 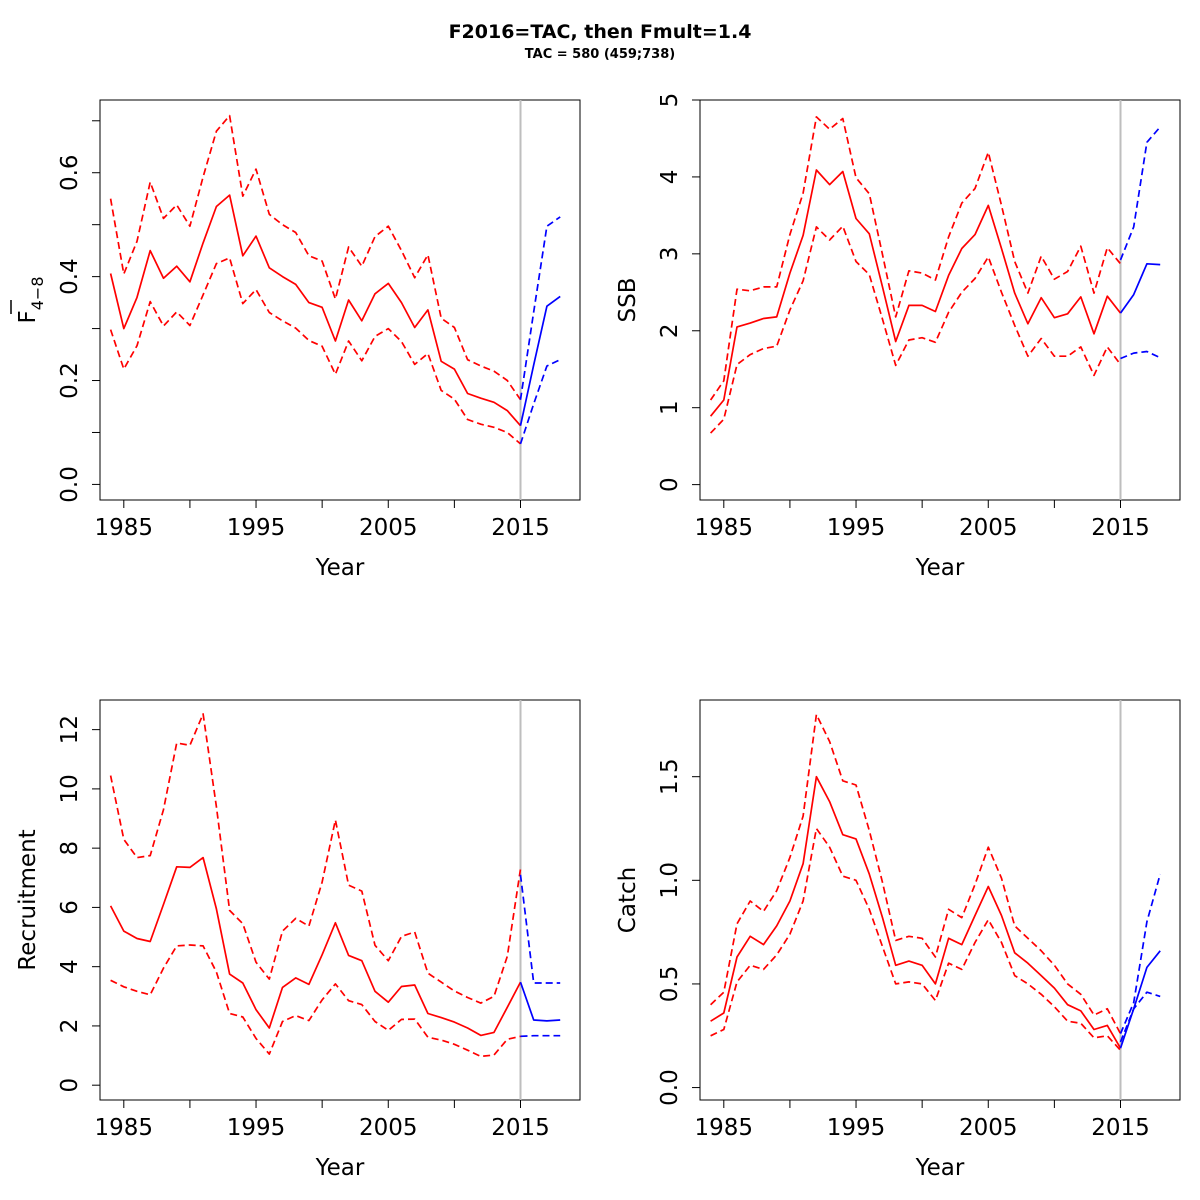 I want to click on y-axis-label-main: Recruitment, so click(x=28, y=899).